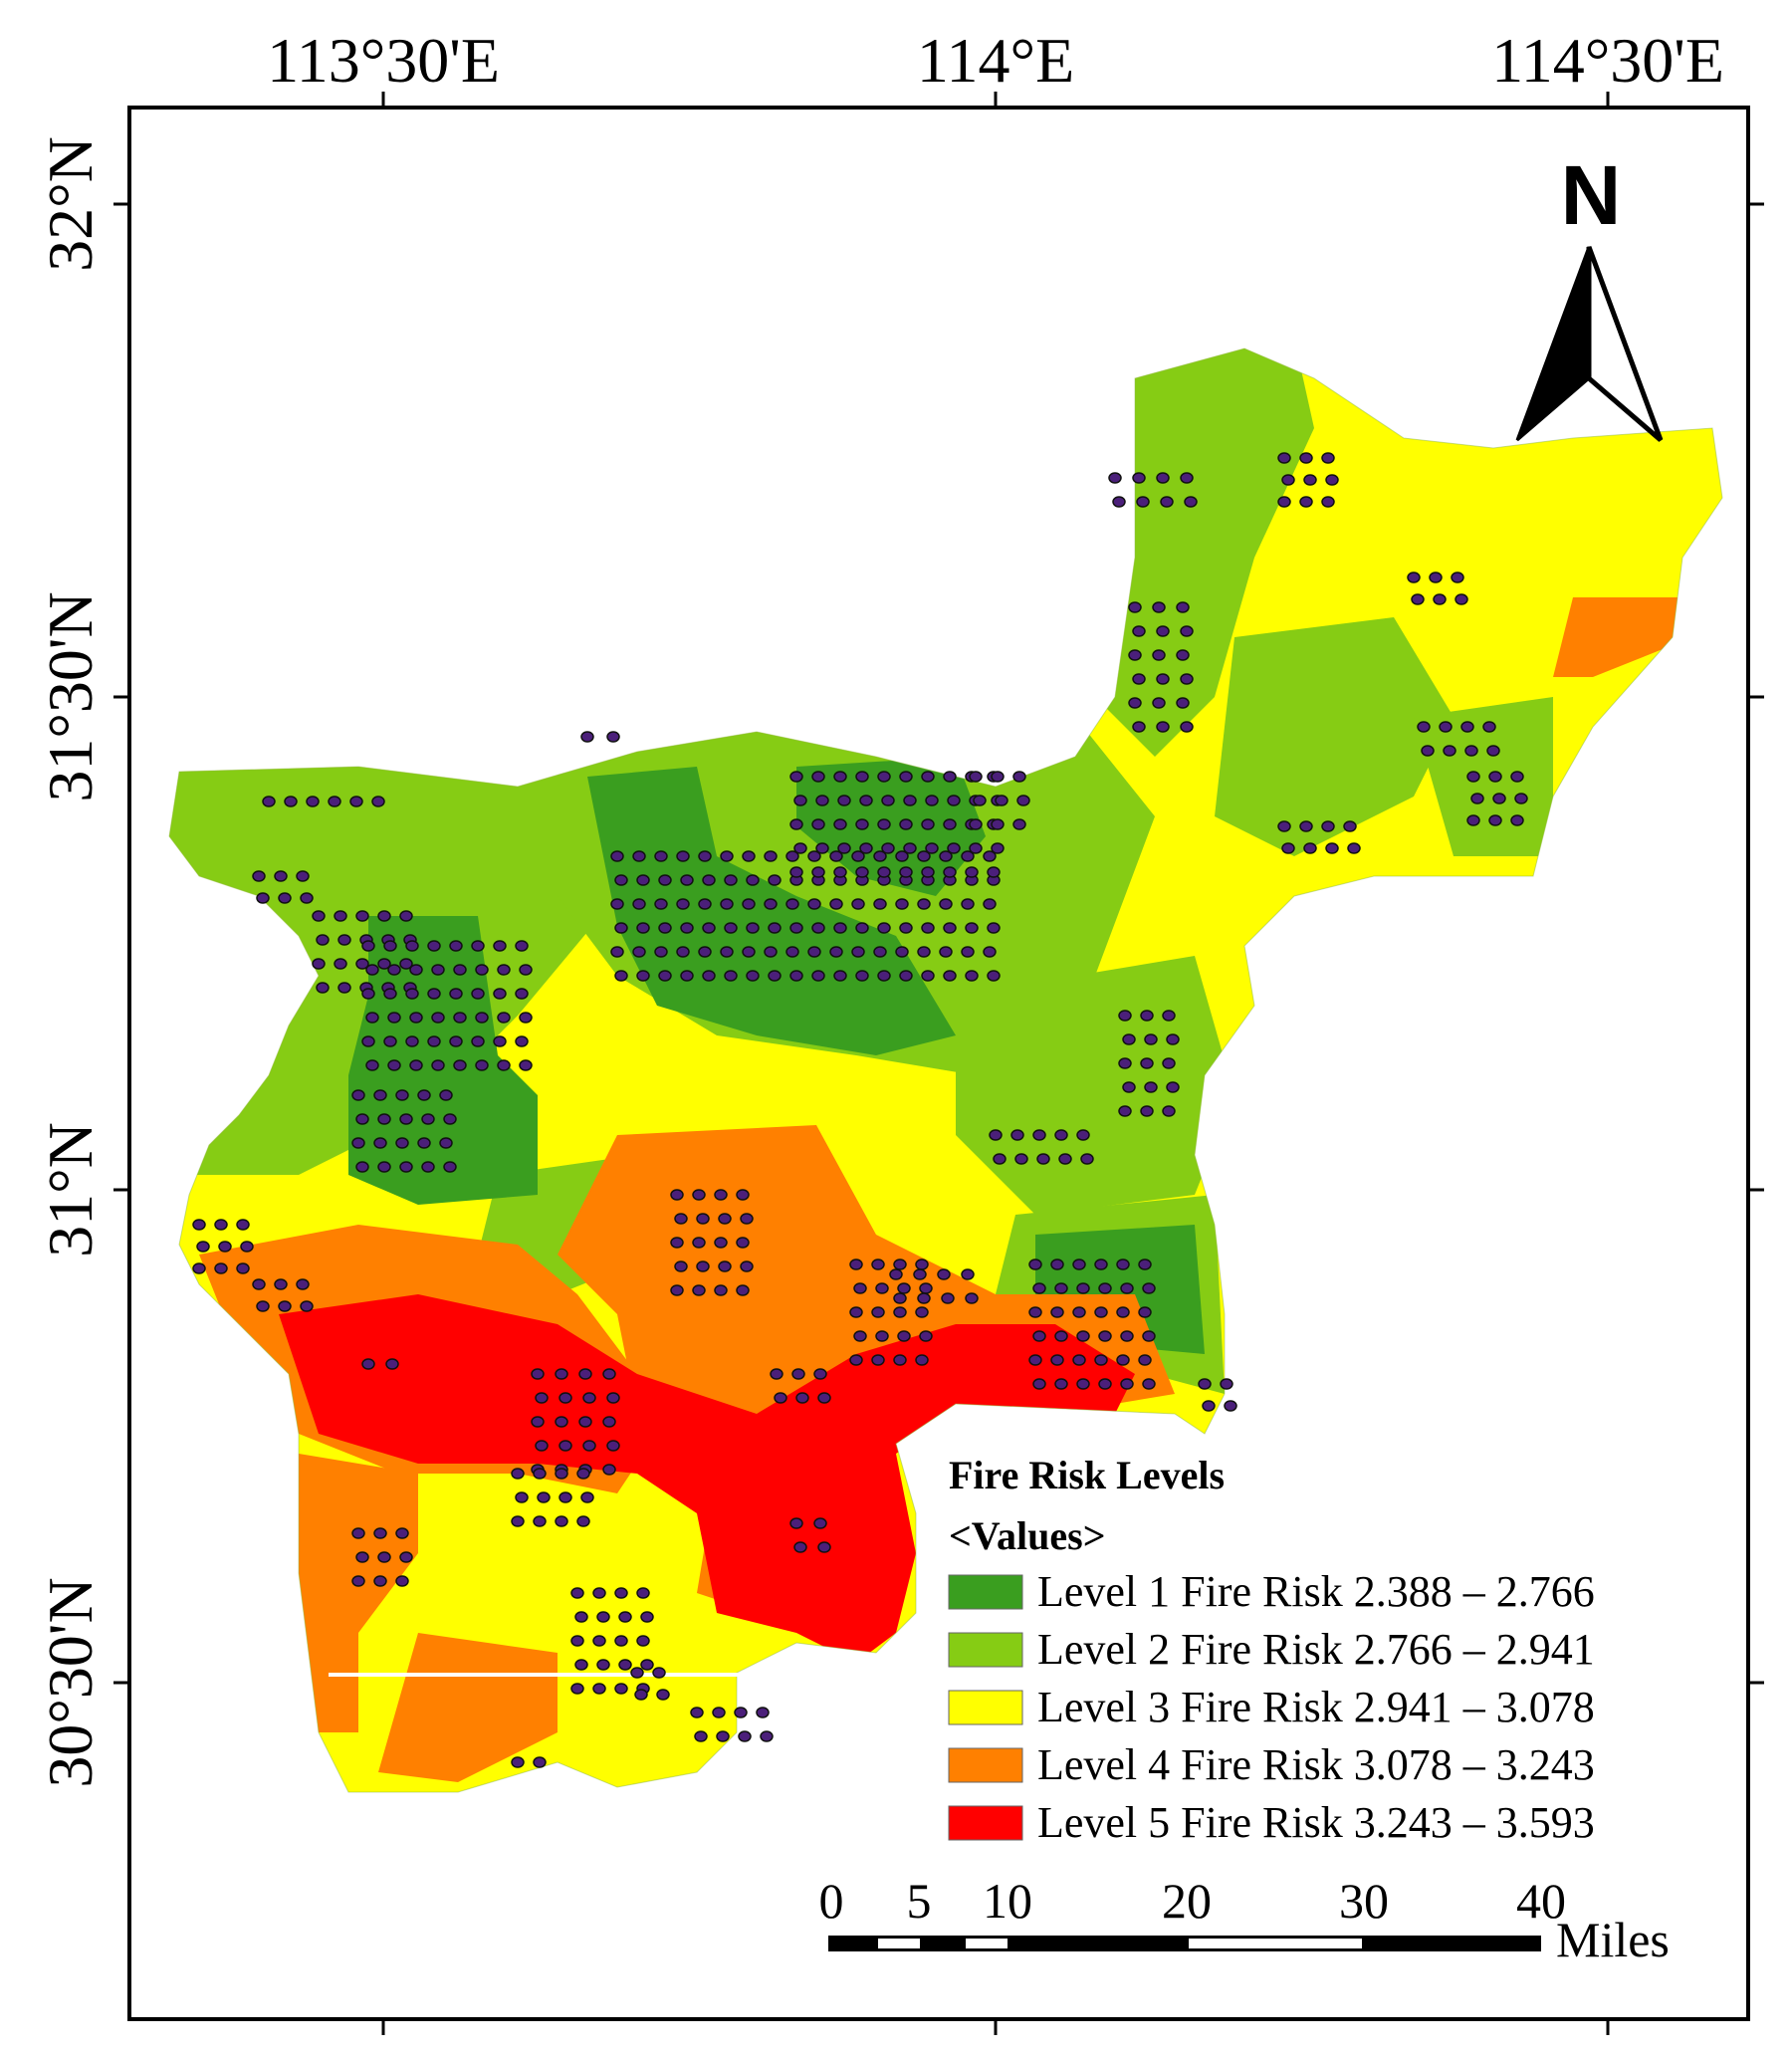 Image resolution: width=1792 pixels, height=2057 pixels. Describe the element at coordinates (71, 1189) in the screenshot. I see `latitude-label: 31°N` at that location.